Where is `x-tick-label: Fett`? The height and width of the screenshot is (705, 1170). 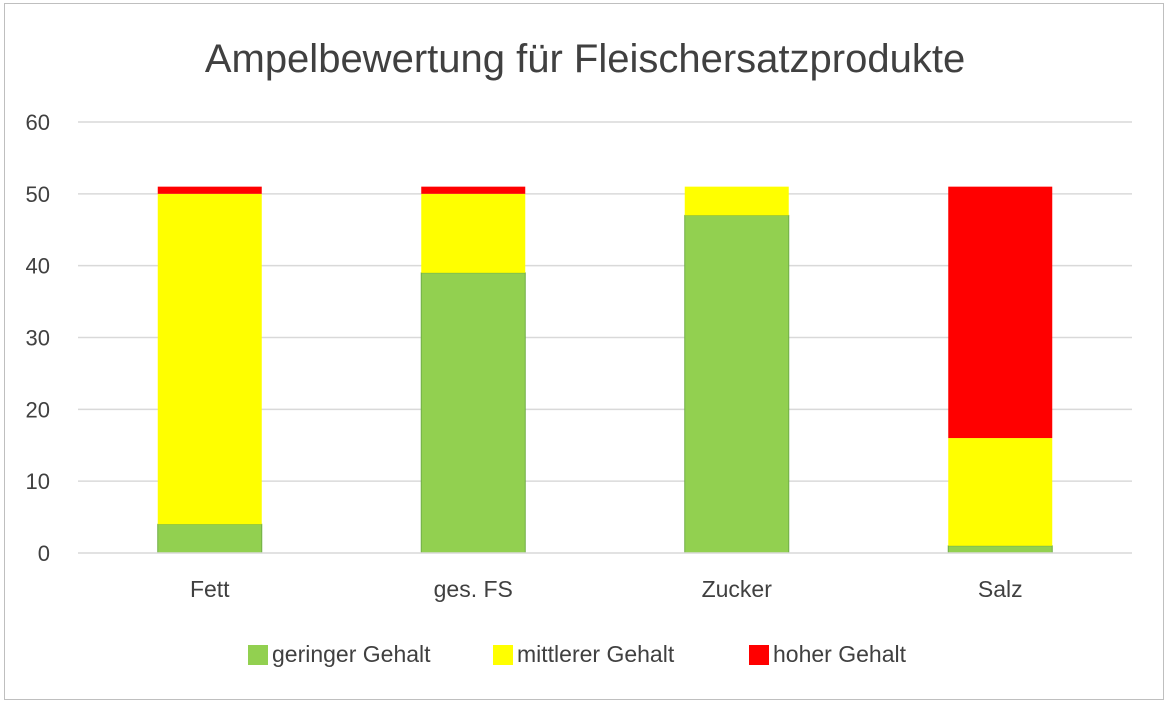 x-tick-label: Fett is located at coordinates (210, 589).